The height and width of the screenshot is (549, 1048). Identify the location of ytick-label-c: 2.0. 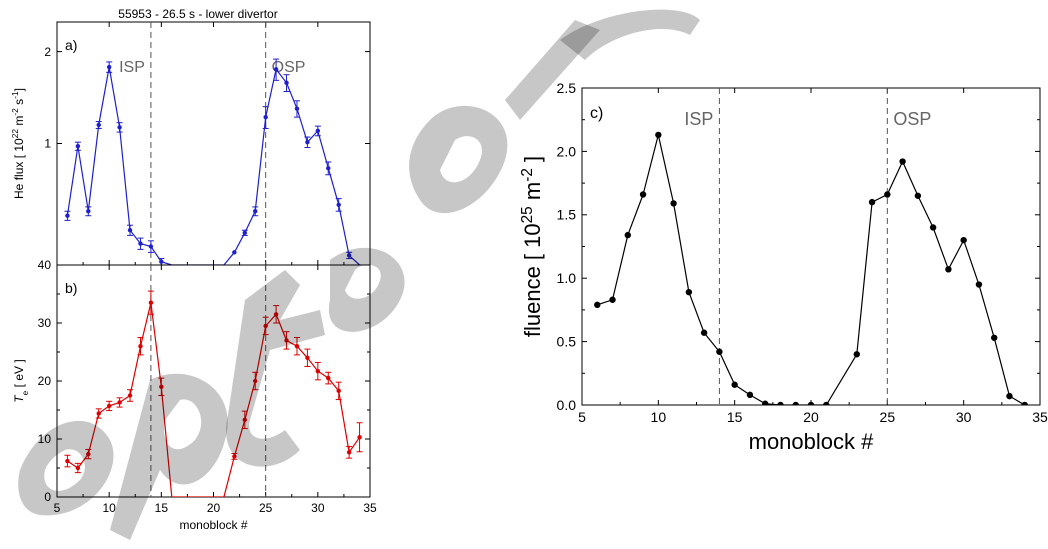
(567, 151).